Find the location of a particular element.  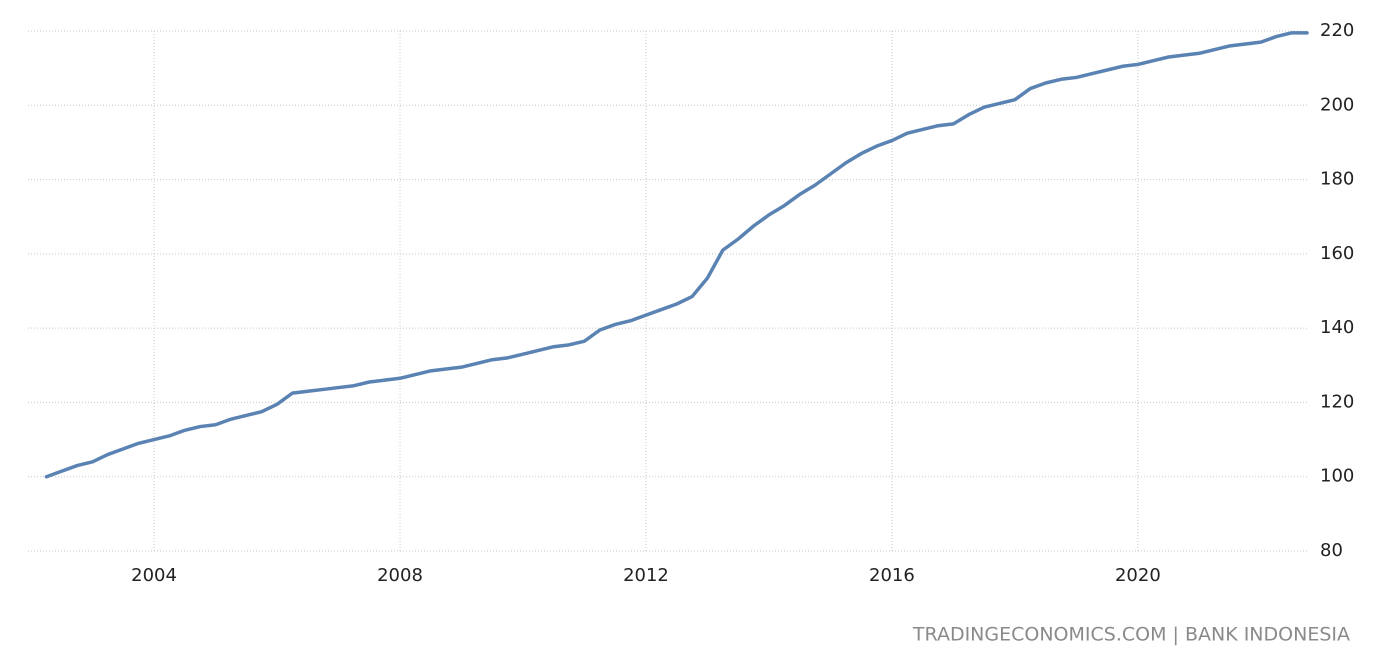

y-tick-label: 220 is located at coordinates (1337, 30).